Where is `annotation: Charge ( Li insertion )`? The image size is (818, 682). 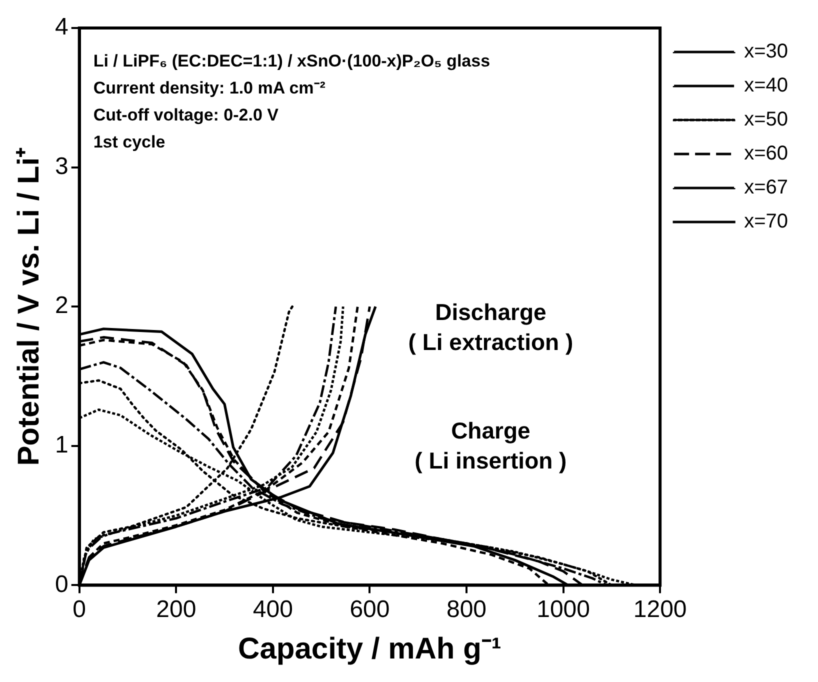
annotation: Charge ( Li insertion ) is located at coordinates (490, 445).